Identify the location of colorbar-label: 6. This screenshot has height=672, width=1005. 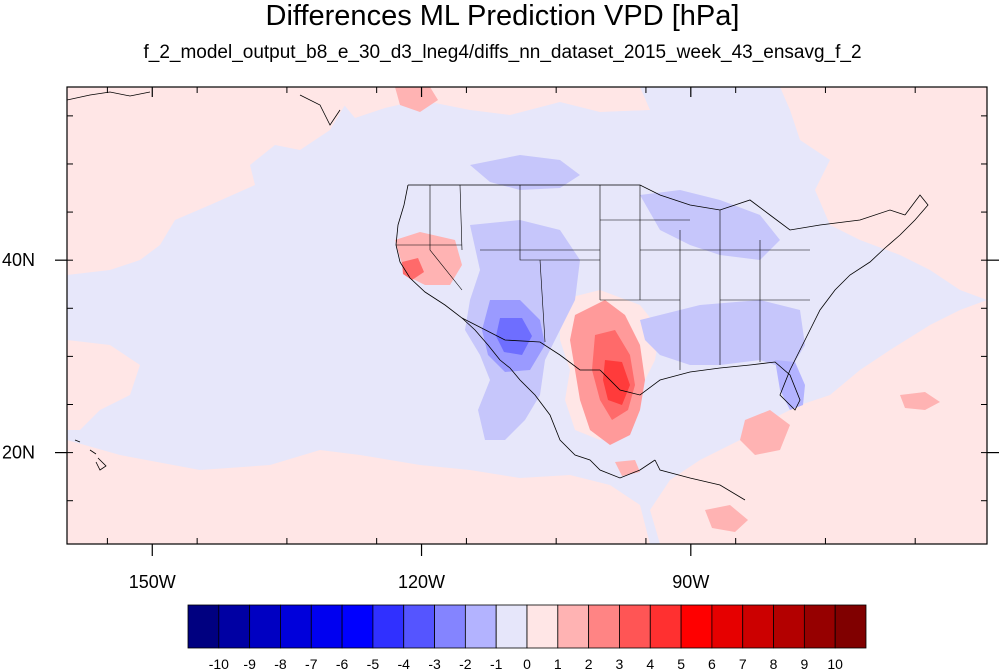
(712, 664).